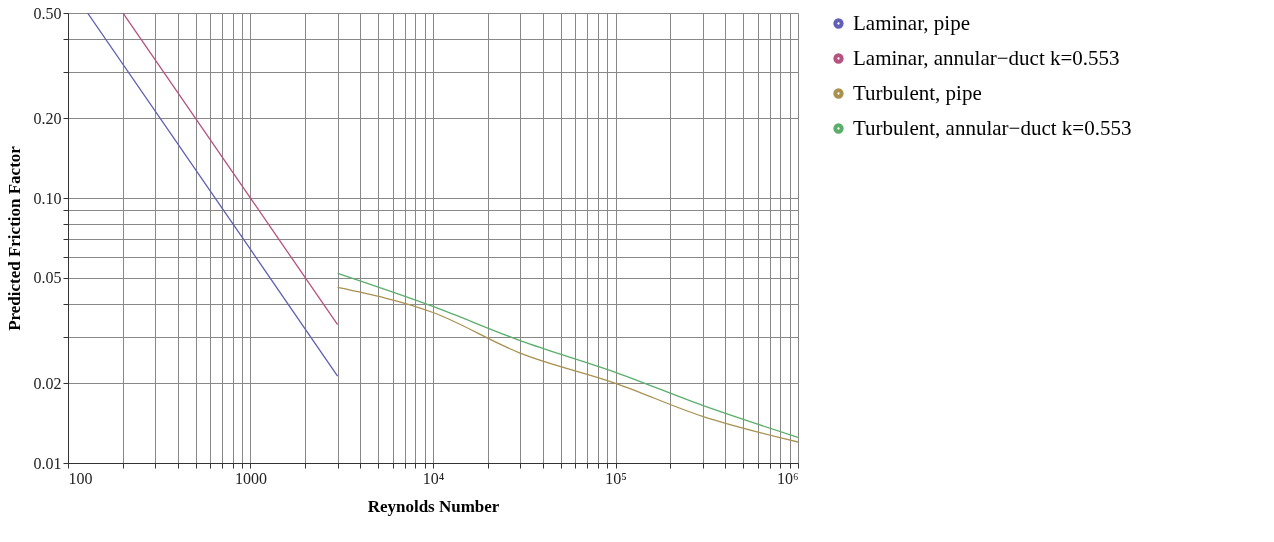 Image resolution: width=1274 pixels, height=542 pixels. What do you see at coordinates (616, 478) in the screenshot?
I see `x-tick-label: 10⁵` at bounding box center [616, 478].